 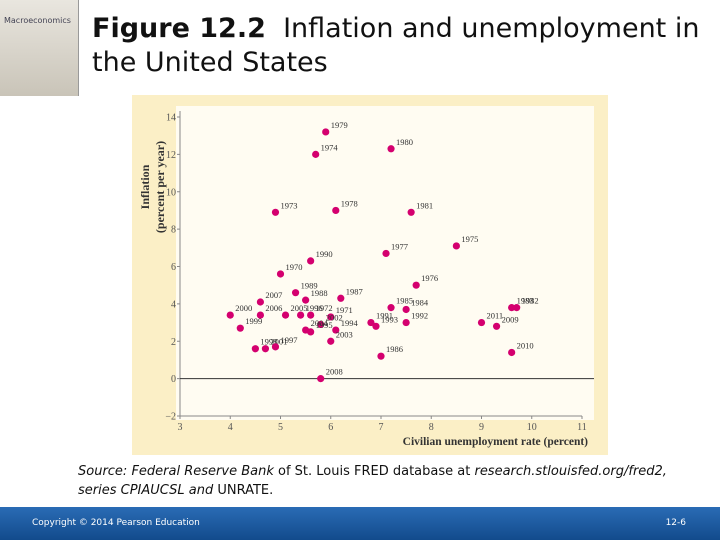 I want to click on point-label: 2002, so click(x=334, y=317).